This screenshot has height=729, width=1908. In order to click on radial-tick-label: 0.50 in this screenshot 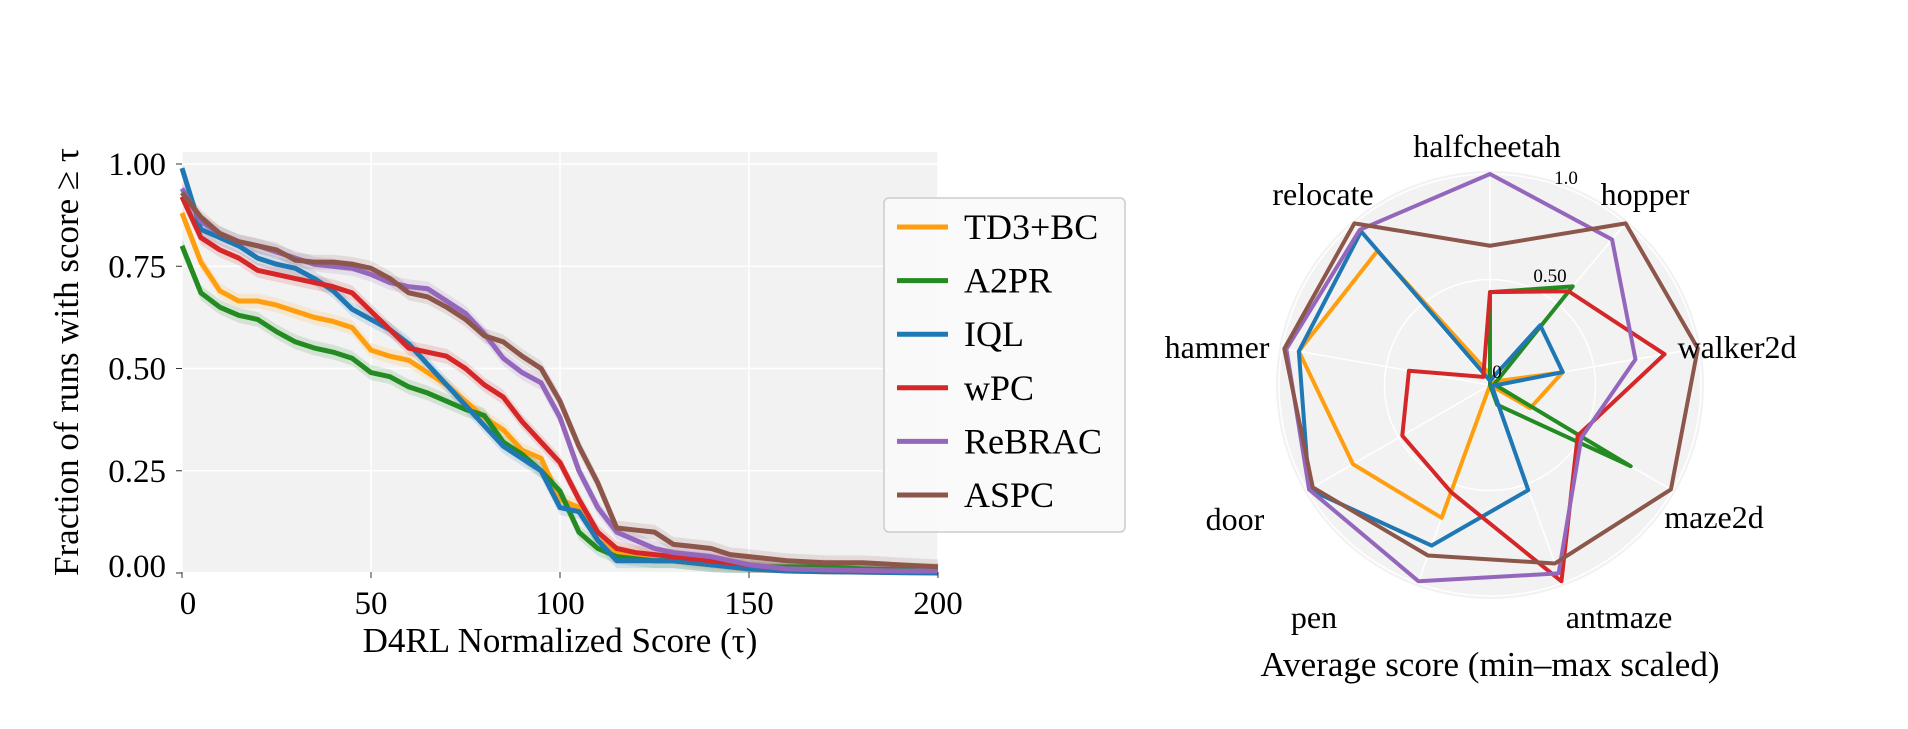, I will do `click(1549, 276)`.